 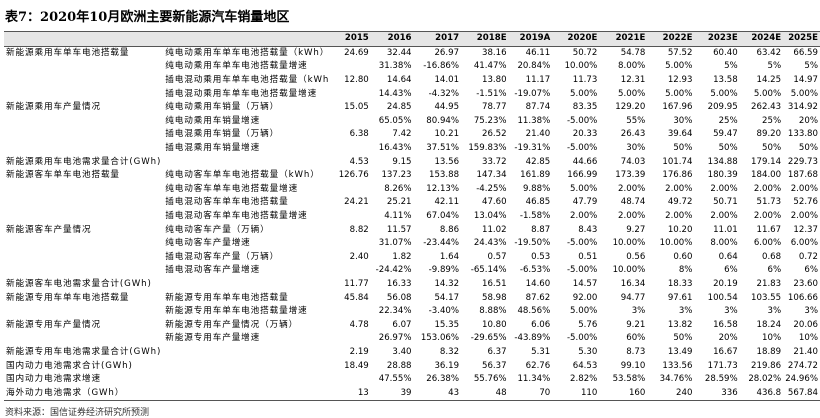 What do you see at coordinates (629, 379) in the screenshot?
I see `cell: 53.58%` at bounding box center [629, 379].